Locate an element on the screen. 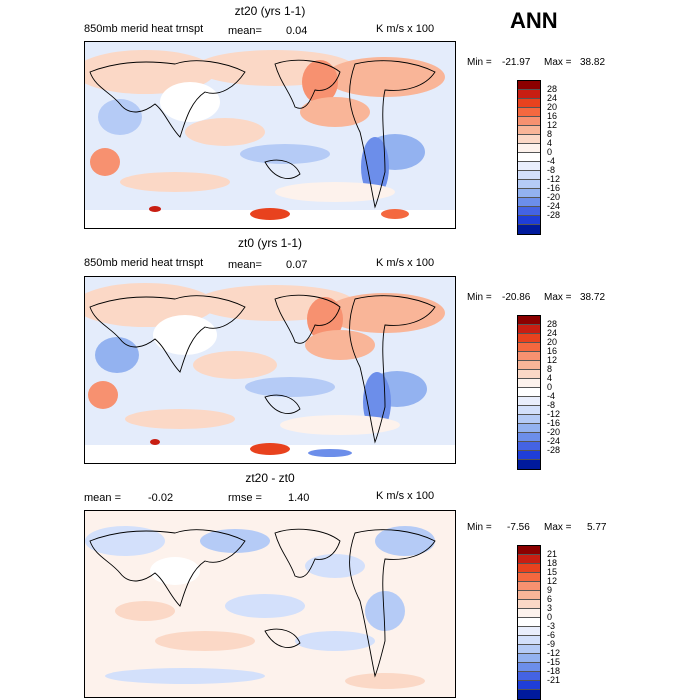 The width and height of the screenshot is (700, 700). panel-3-rmse-label: rmse = is located at coordinates (245, 498).